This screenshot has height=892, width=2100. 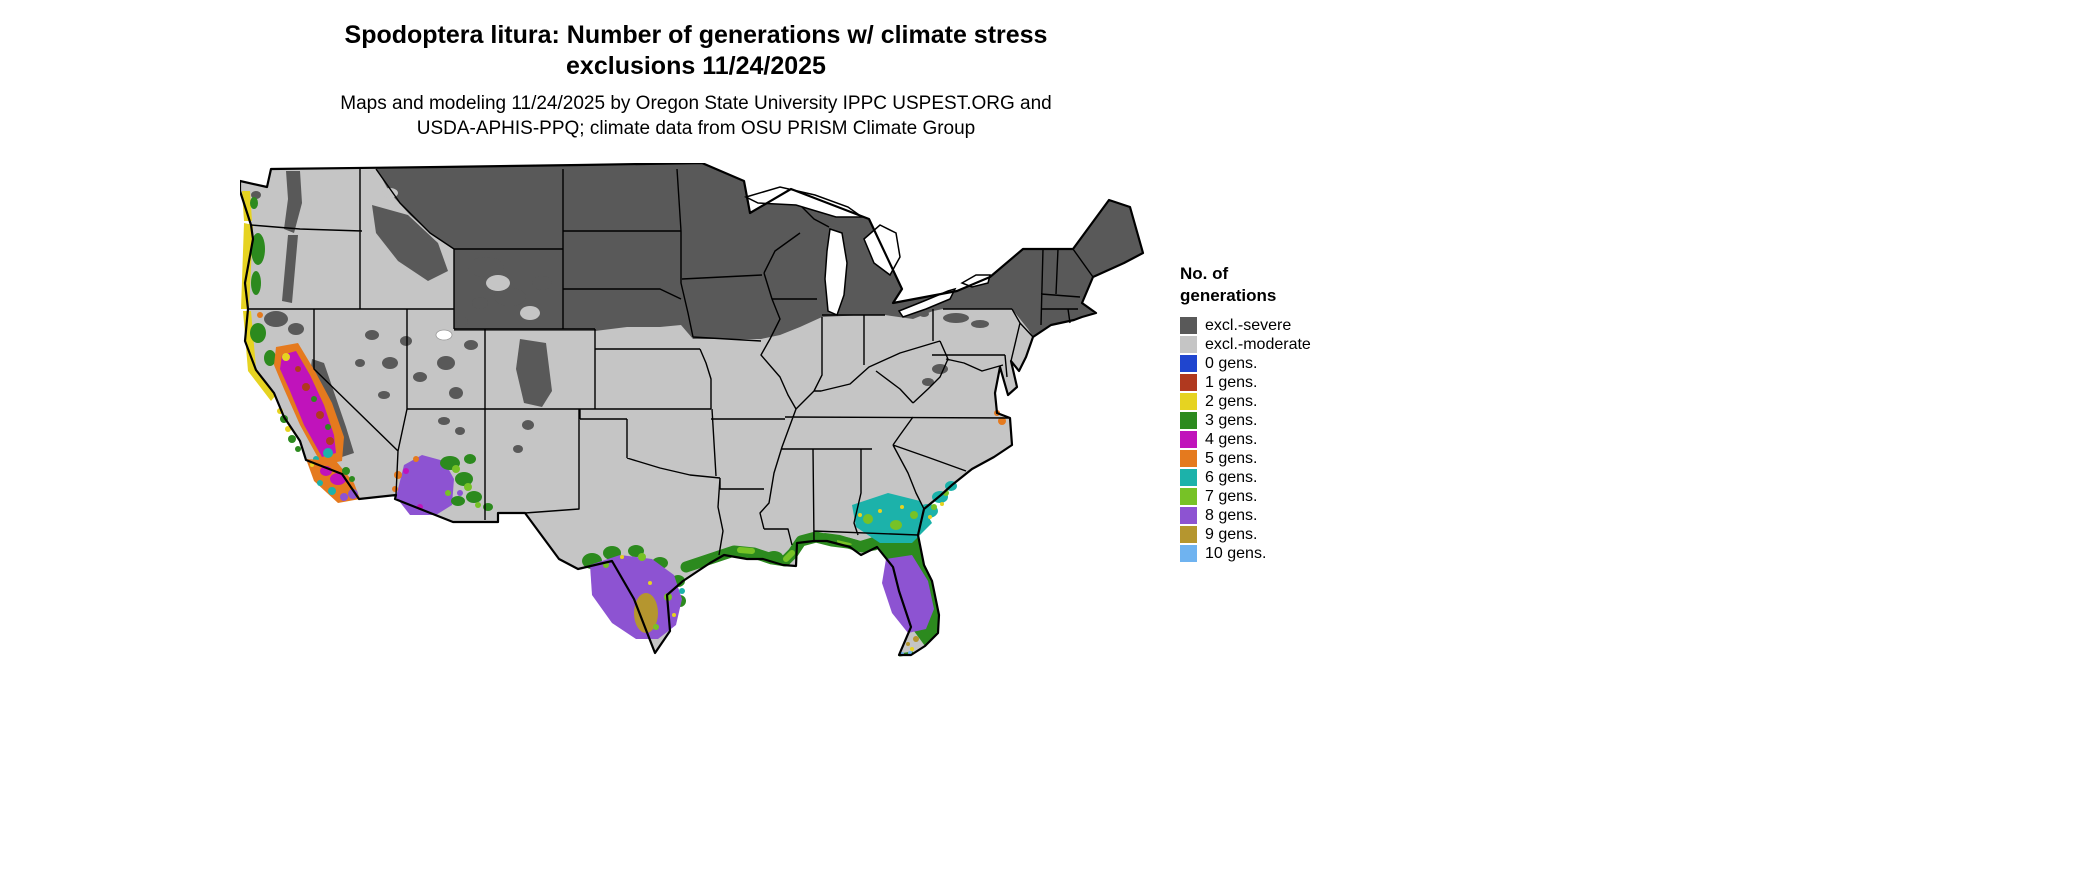 What do you see at coordinates (1290, 458) in the screenshot?
I see `legend-entry-g5: 5 gens.` at bounding box center [1290, 458].